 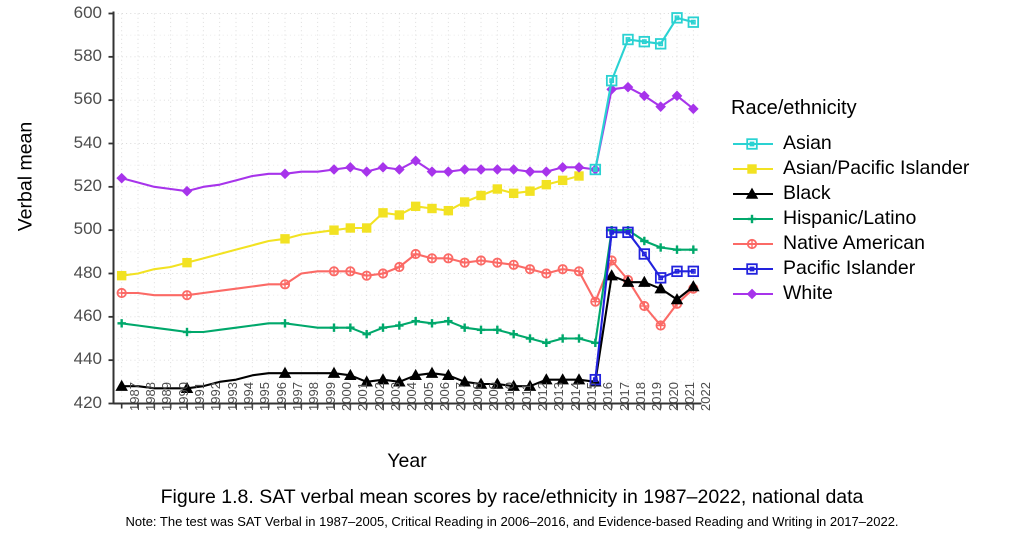 What do you see at coordinates (673, 396) in the screenshot?
I see `x-tick-label: 2020` at bounding box center [673, 396].